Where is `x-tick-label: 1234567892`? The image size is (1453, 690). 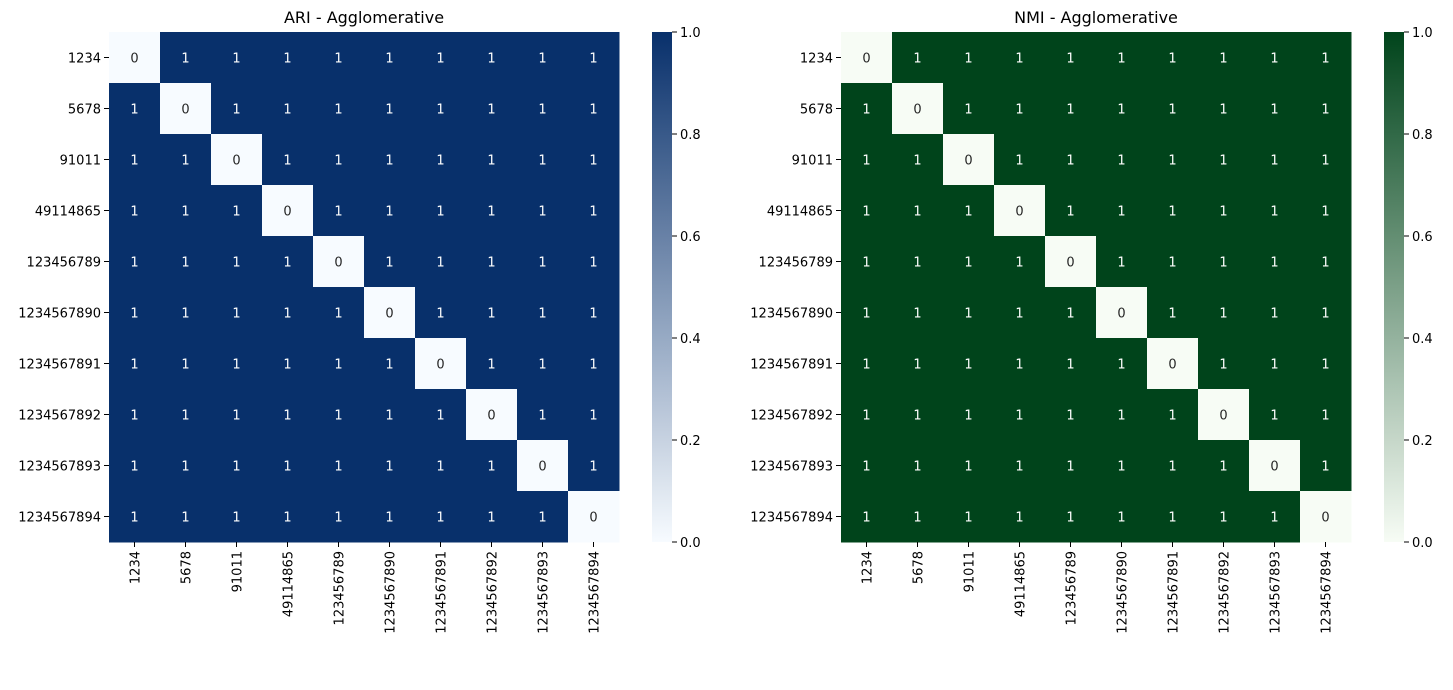
x-tick-label: 1234567892 is located at coordinates (1225, 592).